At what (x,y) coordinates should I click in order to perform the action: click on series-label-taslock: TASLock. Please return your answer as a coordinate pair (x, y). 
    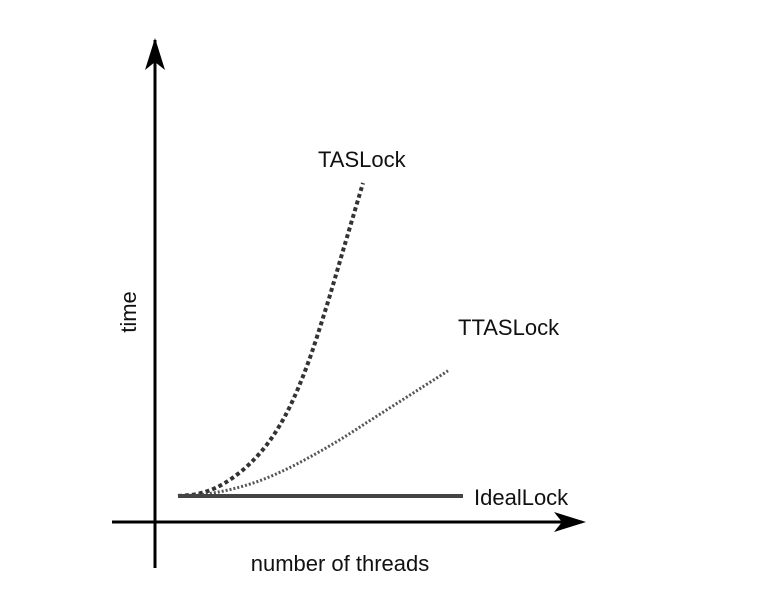
    Looking at the image, I should click on (362, 159).